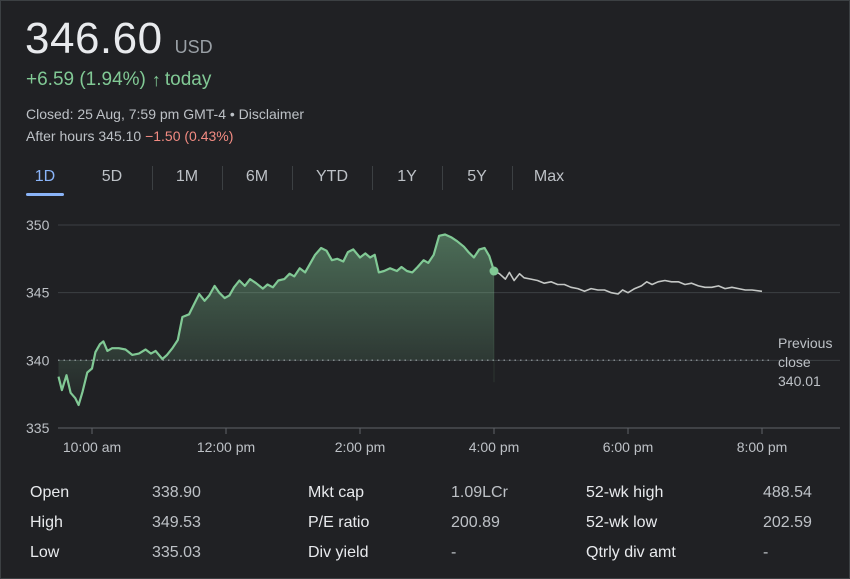 This screenshot has width=850, height=579. What do you see at coordinates (156, 79) in the screenshot?
I see `arrow-up-icon: ↑` at bounding box center [156, 79].